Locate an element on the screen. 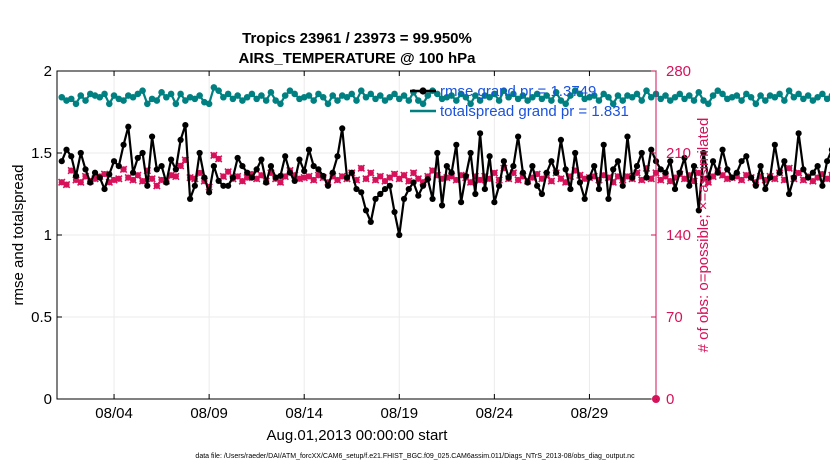 The height and width of the screenshot is (470, 830). x-tick-label-4: 08/24 is located at coordinates (495, 413).